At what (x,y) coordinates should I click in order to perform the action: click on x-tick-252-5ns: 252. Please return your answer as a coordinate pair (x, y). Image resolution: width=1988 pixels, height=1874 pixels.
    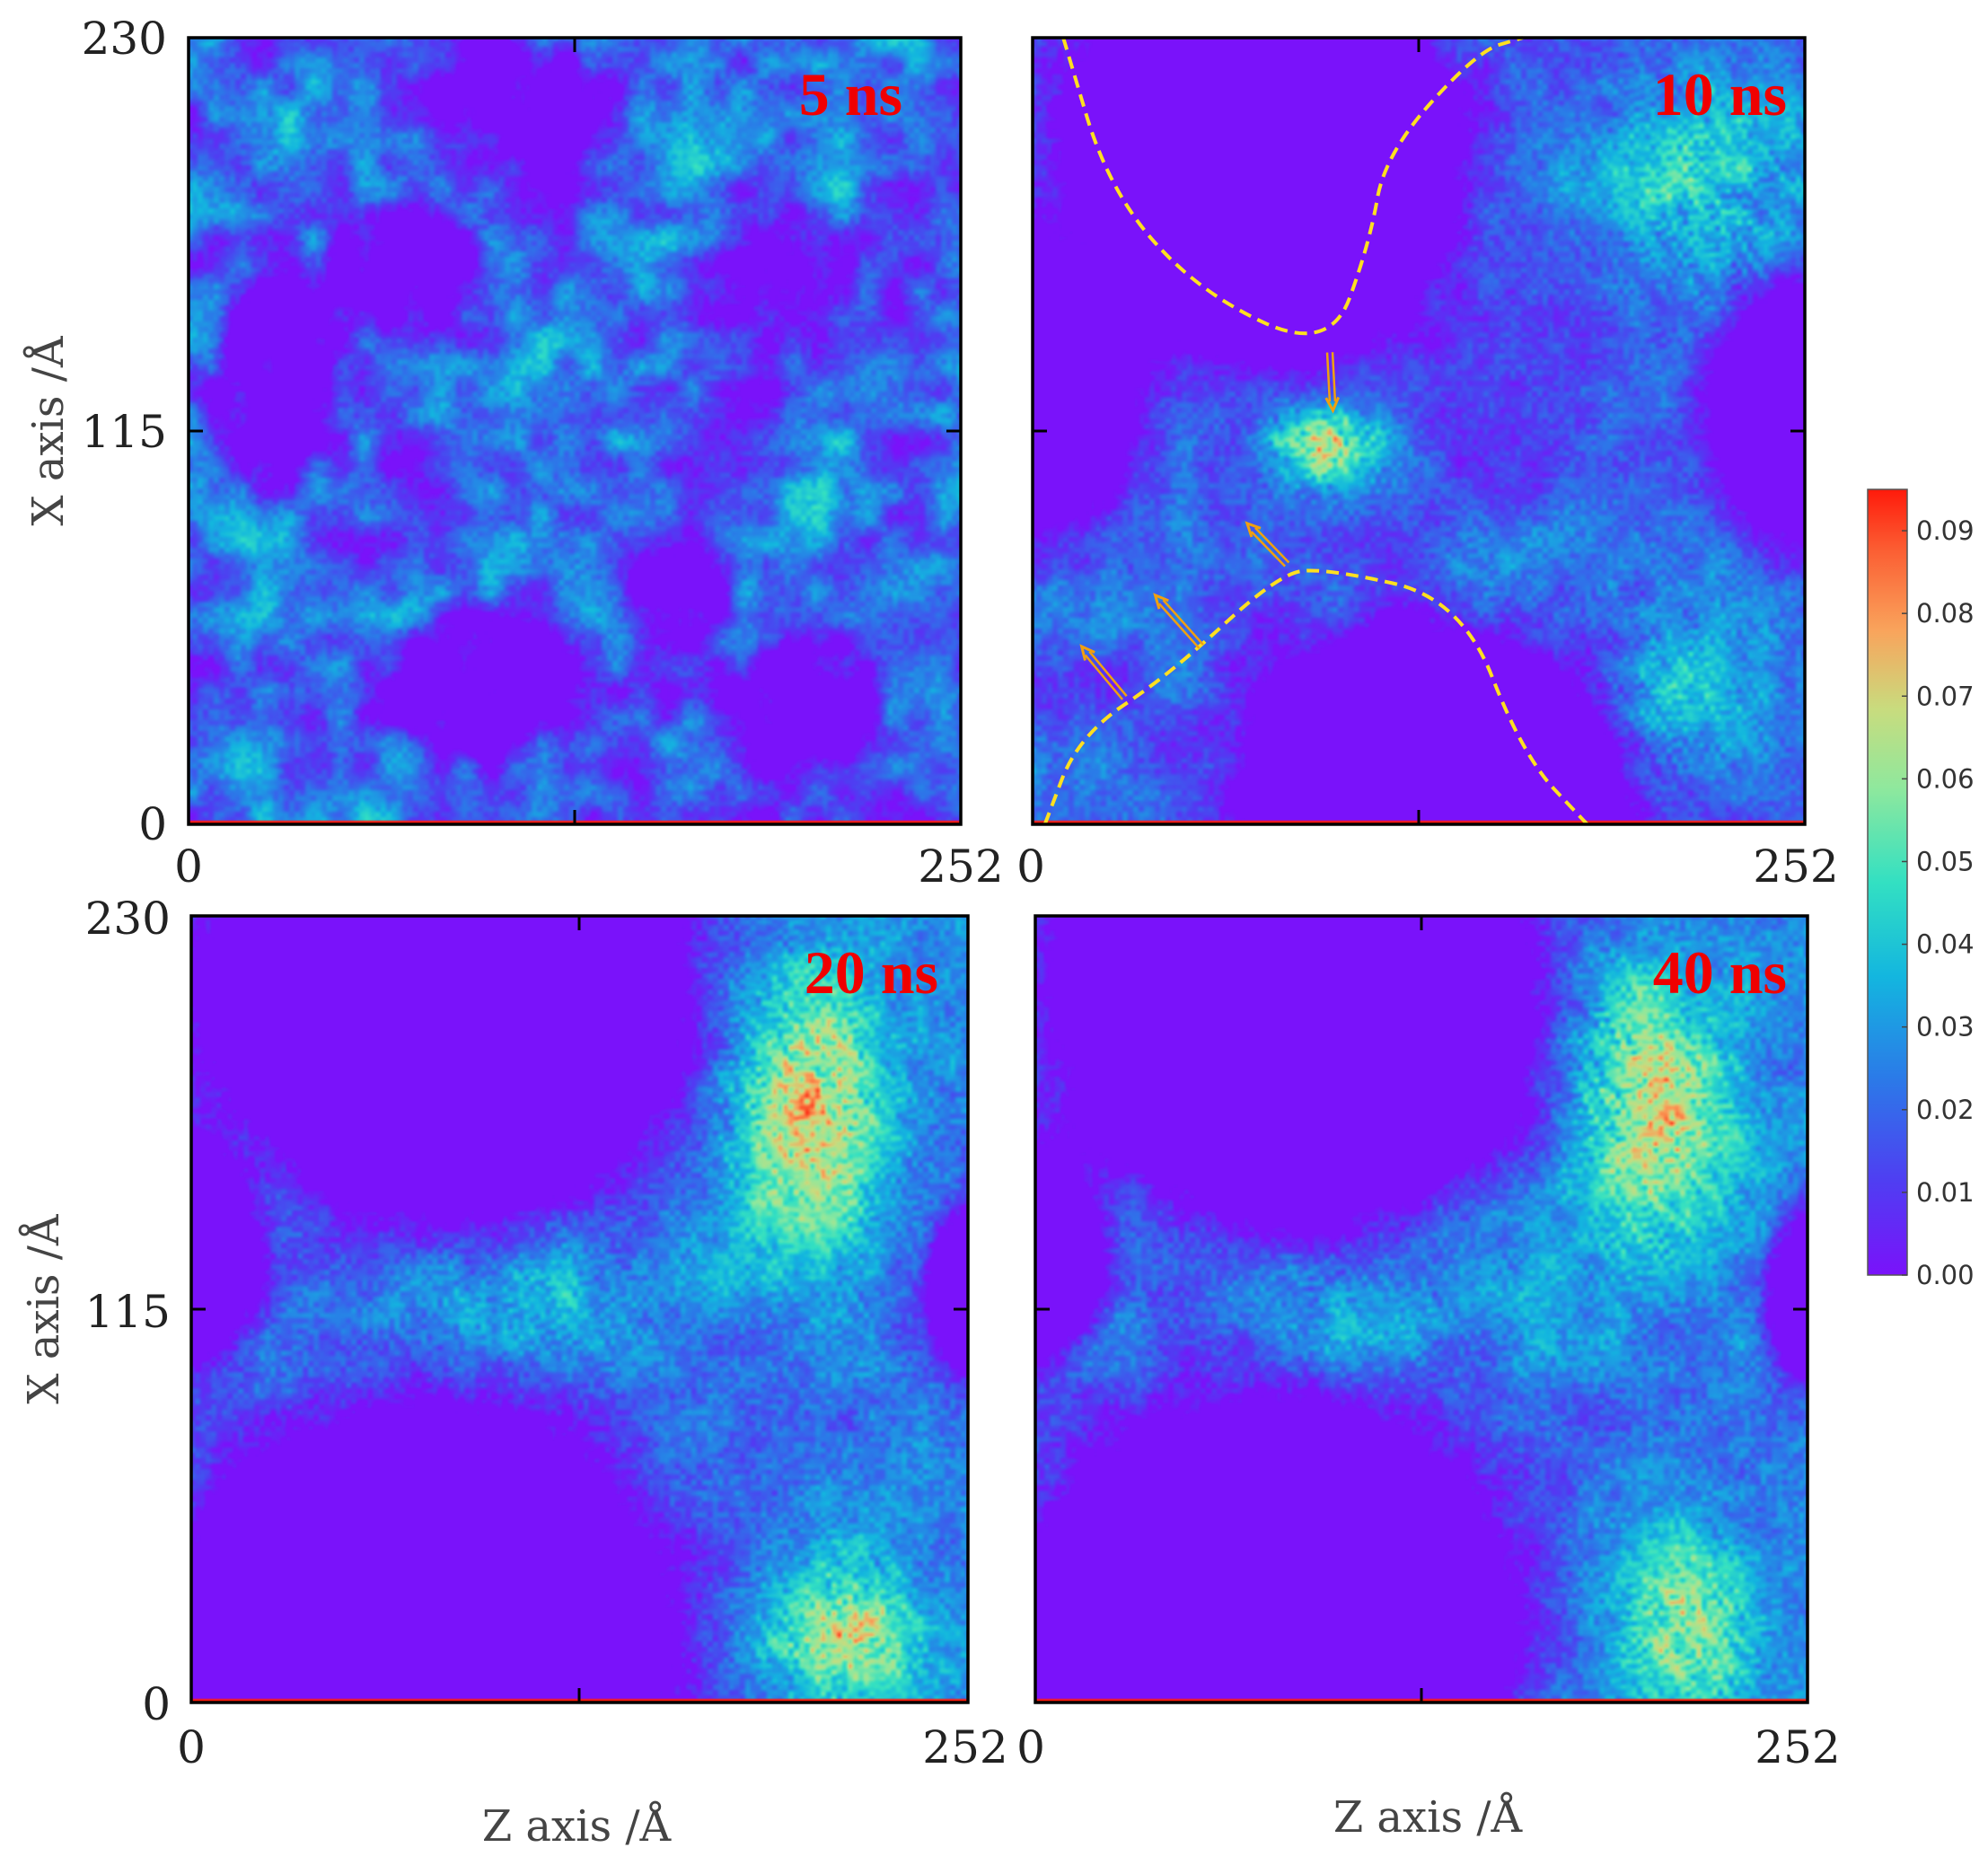
    Looking at the image, I should click on (960, 867).